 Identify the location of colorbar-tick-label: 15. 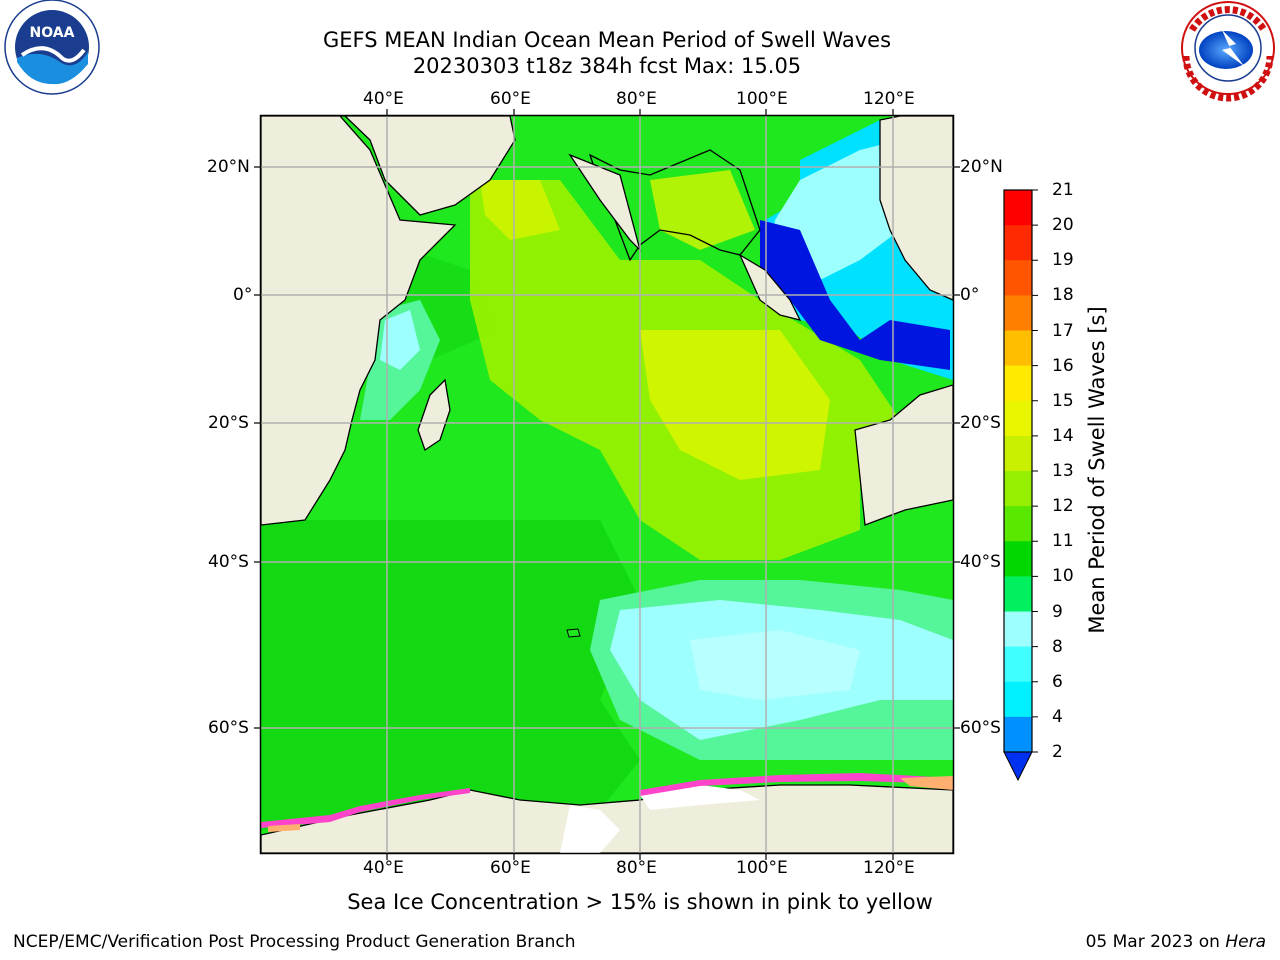
(1063, 400).